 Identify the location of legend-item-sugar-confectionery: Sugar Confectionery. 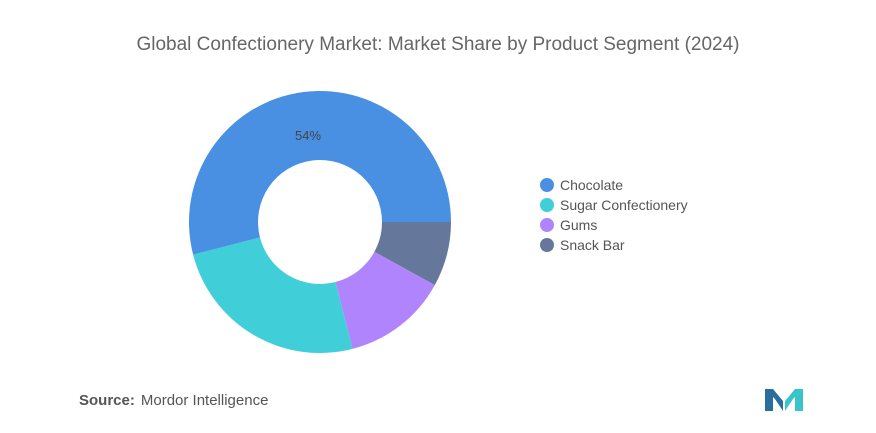
(614, 205).